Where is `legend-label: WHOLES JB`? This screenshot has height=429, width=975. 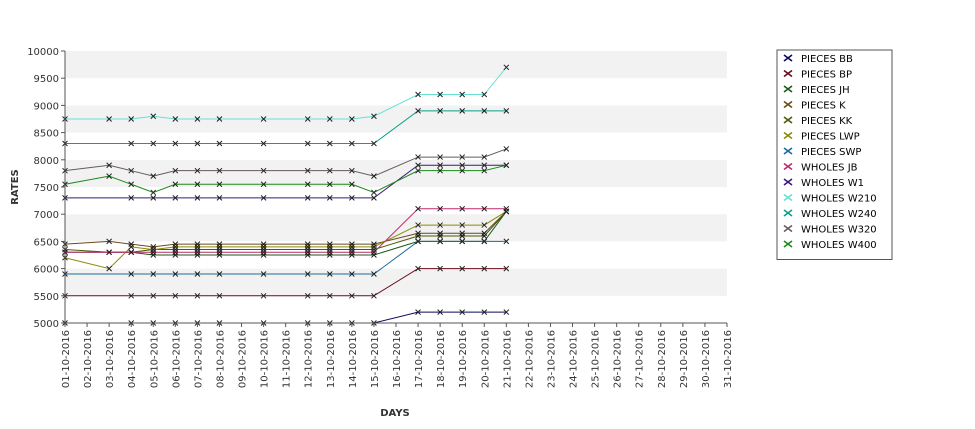 legend-label: WHOLES JB is located at coordinates (829, 168).